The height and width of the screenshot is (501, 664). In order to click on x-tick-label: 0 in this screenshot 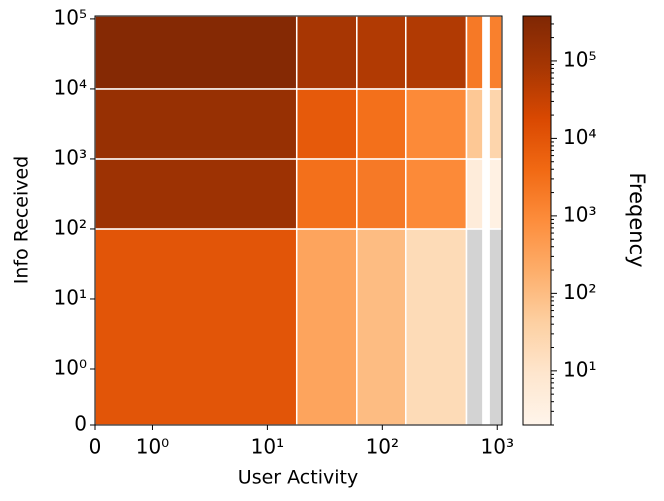, I will do `click(95, 447)`.